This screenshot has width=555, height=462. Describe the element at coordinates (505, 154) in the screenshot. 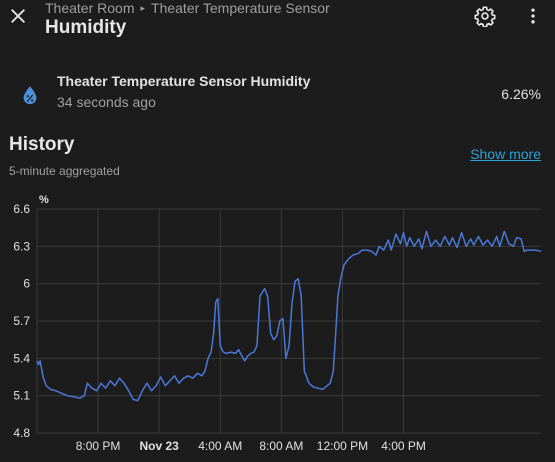

I see `show-more-link: Show more` at that location.